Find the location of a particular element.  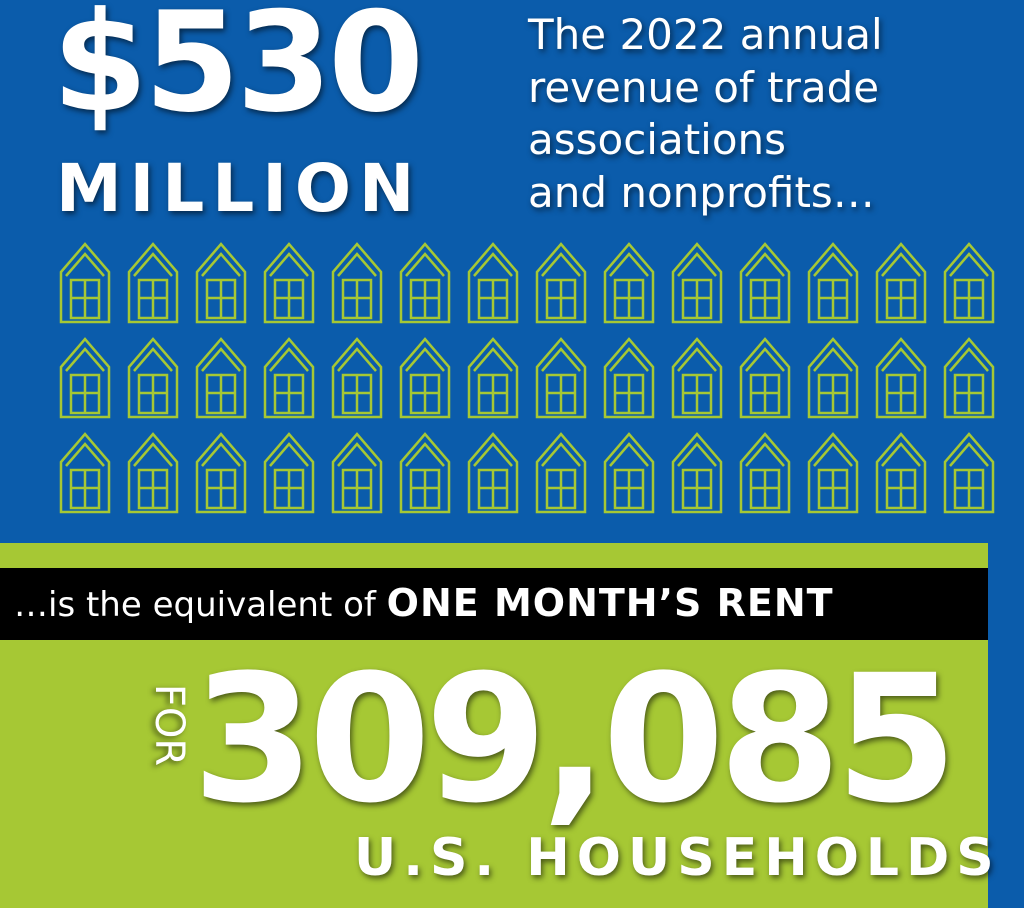

headline-amount: $530 is located at coordinates (238, 71).